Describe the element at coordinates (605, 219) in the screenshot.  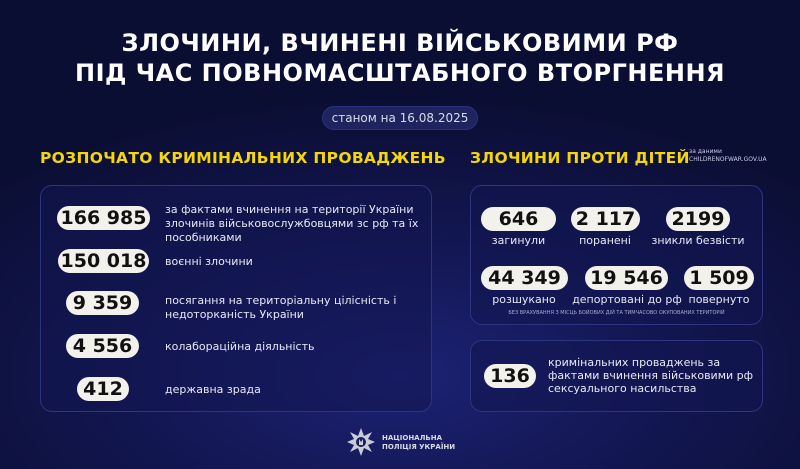
I see `child-stat-value: 2 117` at that location.